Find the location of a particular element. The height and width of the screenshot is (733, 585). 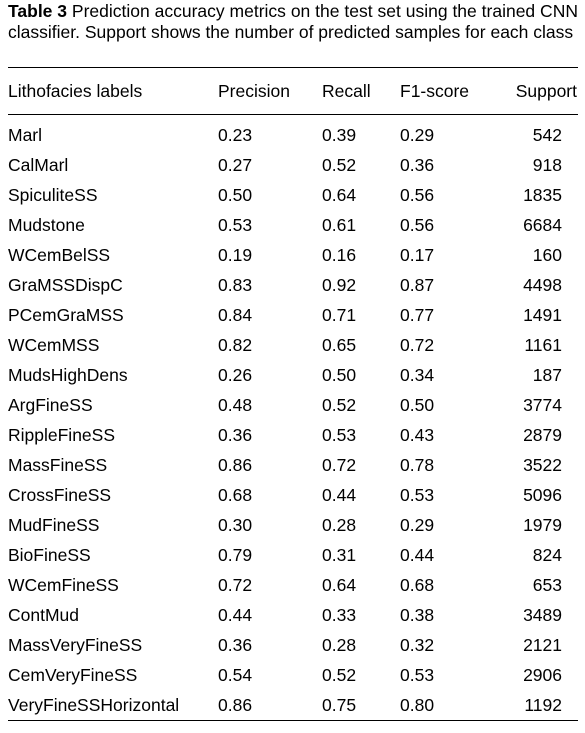

f1-score-cell: 0.72 is located at coordinates (417, 345).